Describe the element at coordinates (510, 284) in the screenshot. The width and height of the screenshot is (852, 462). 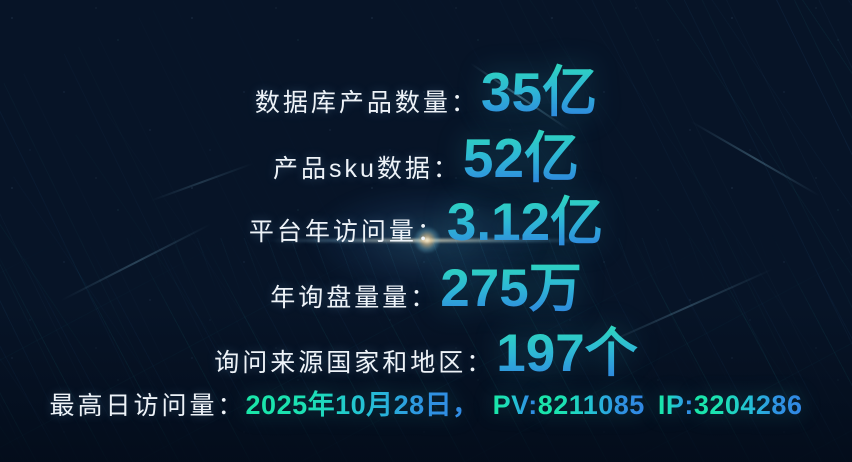
I see `stat-value: 275万` at that location.